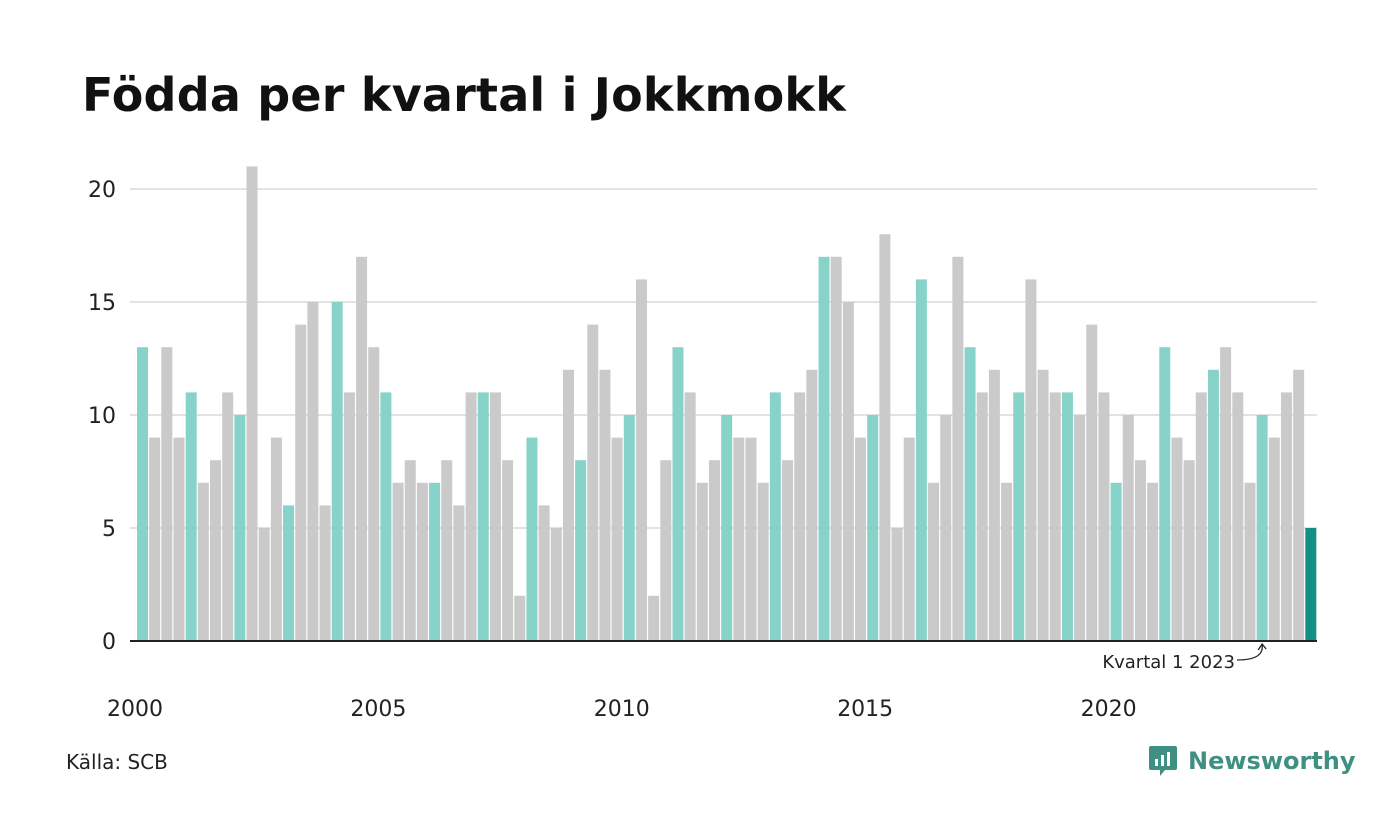 The image size is (1400, 840). I want to click on x-tick-label: 2015, so click(865, 709).